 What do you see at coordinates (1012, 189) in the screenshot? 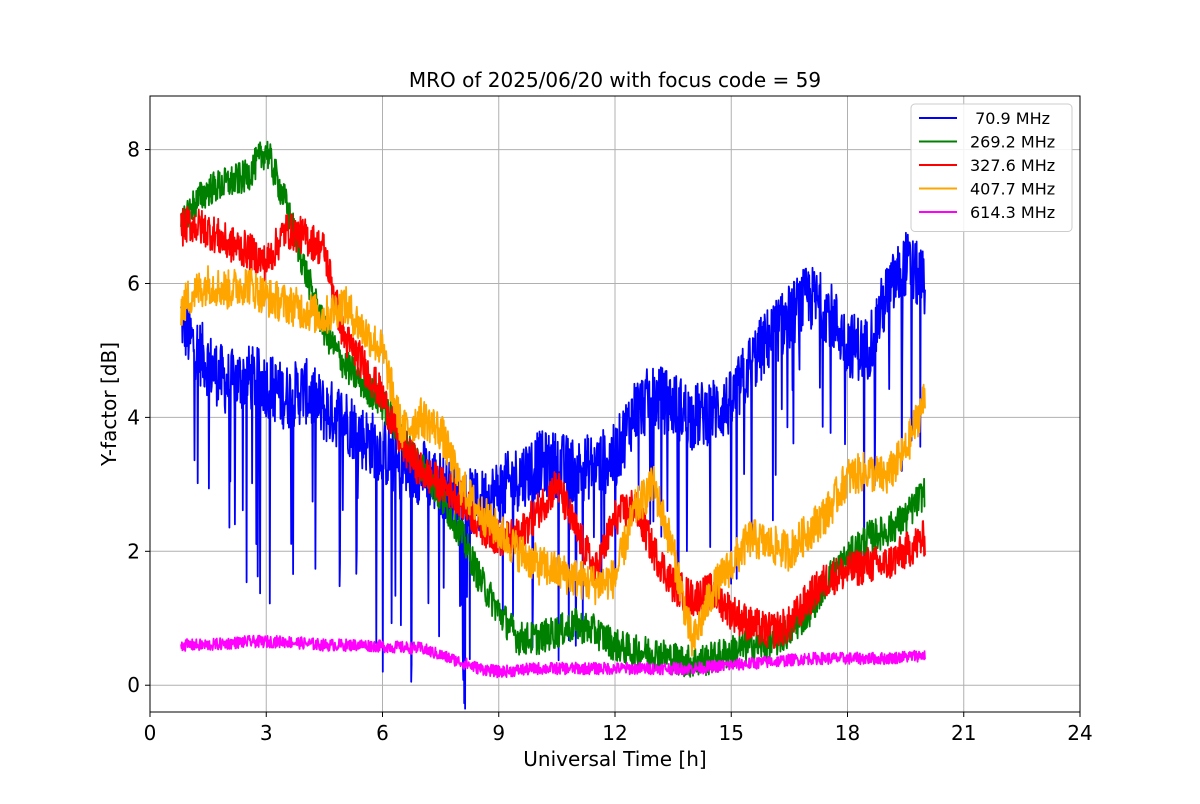
I see `legend-label: 407.7 MHz` at bounding box center [1012, 189].